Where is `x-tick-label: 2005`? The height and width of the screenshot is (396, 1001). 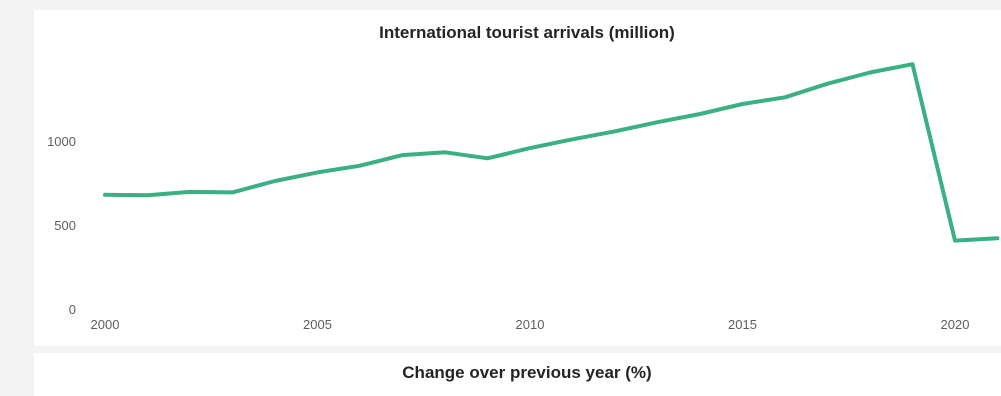
x-tick-label: 2005 is located at coordinates (317, 324).